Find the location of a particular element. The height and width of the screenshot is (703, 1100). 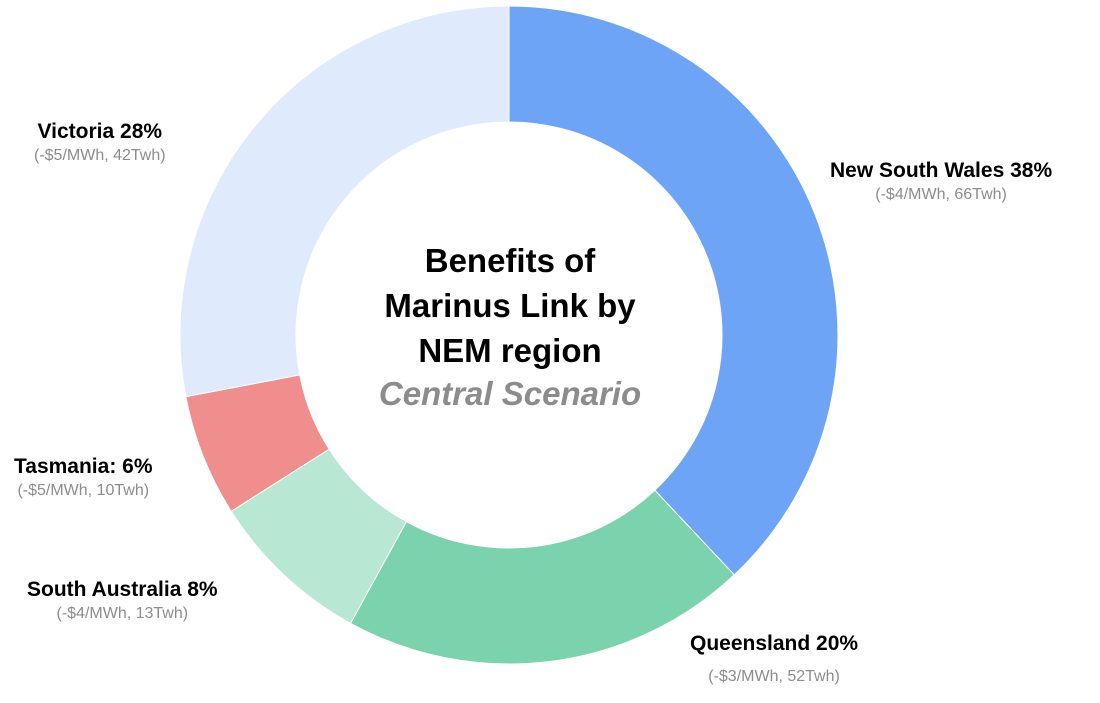

label-south-australia-name: South Australia 8% is located at coordinates (122, 589).